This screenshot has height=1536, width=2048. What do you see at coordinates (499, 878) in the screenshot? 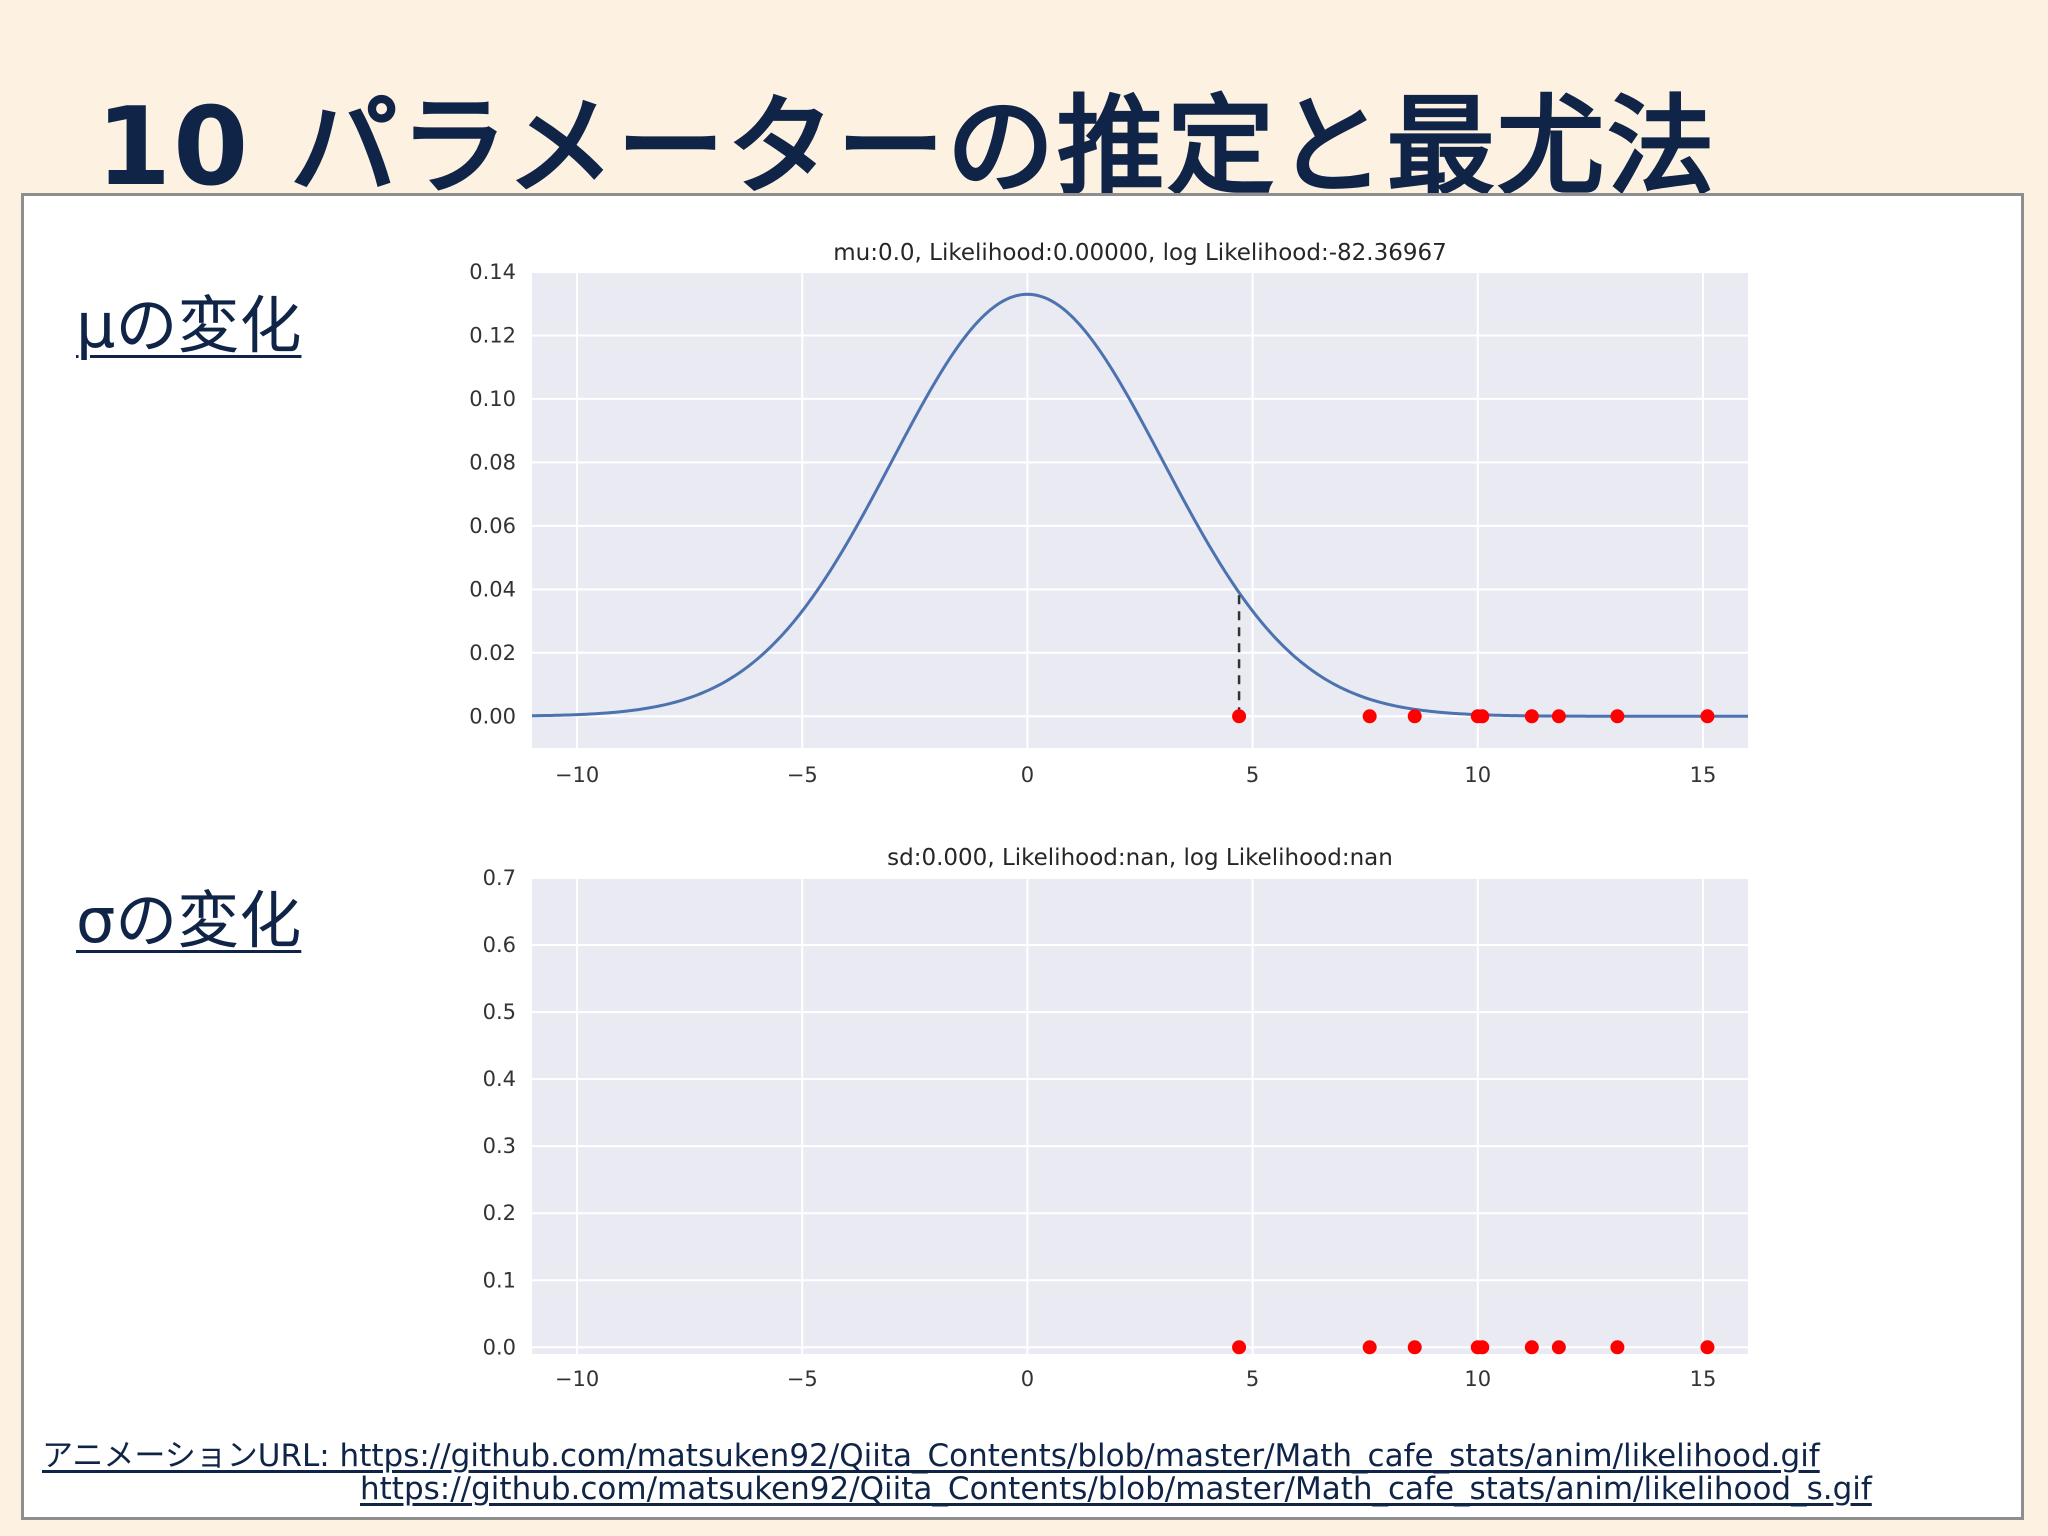
I see `y-tick-label: 0.7` at bounding box center [499, 878].